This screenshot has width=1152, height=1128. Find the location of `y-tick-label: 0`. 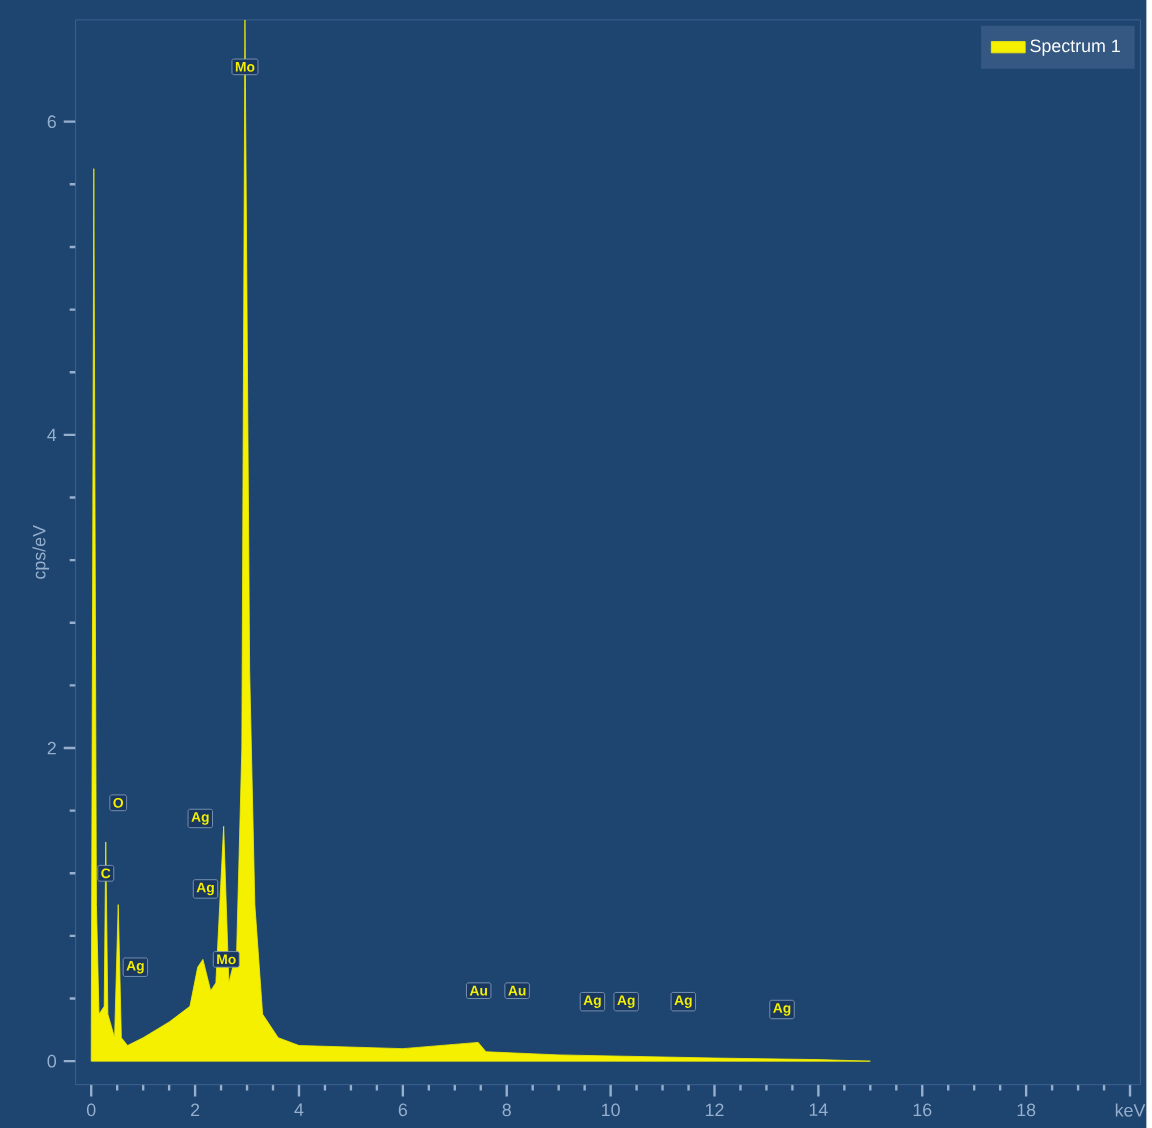

y-tick-label: 0 is located at coordinates (52, 1061).